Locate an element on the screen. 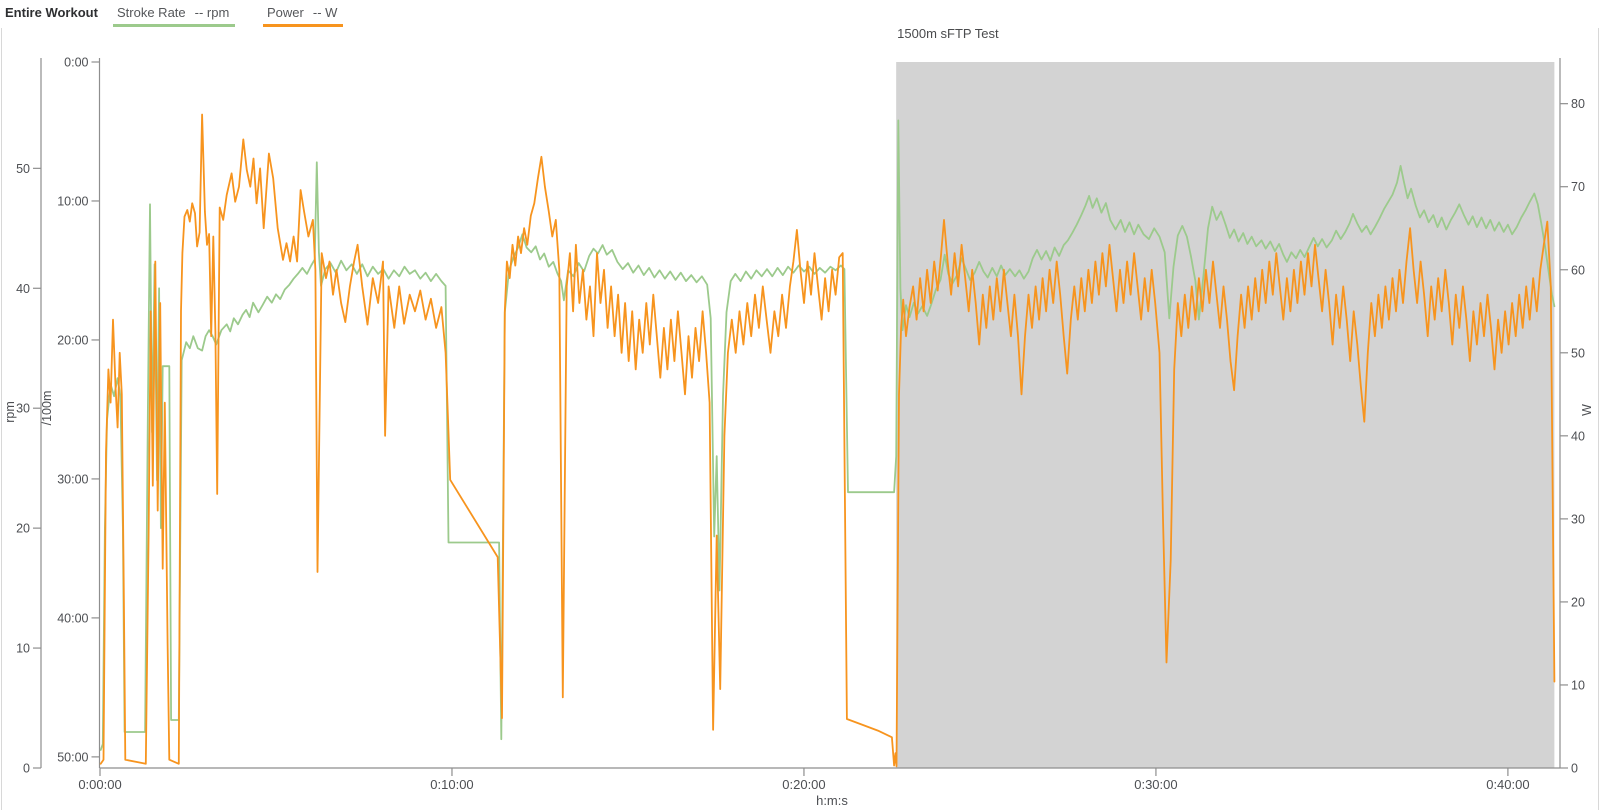  time-tick-label: 0:10:00 is located at coordinates (451, 784).